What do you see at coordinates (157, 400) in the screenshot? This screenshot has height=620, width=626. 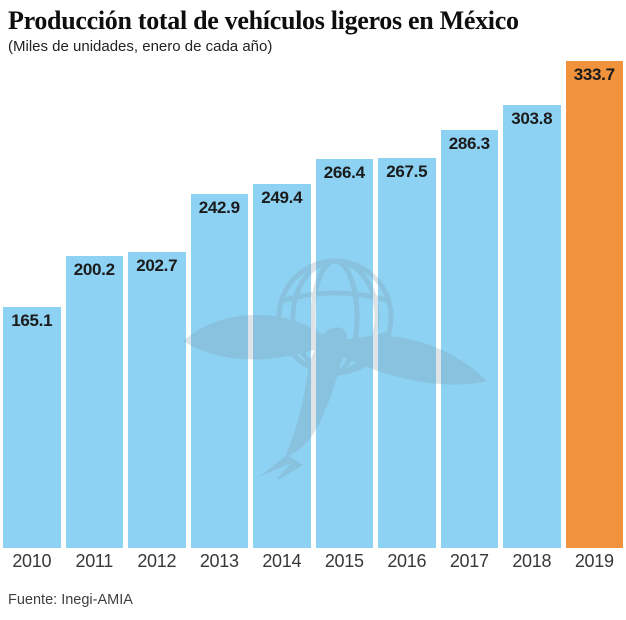 I see `bar-2012: 202.7` at bounding box center [157, 400].